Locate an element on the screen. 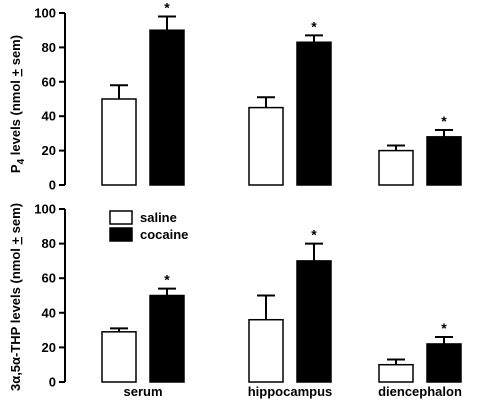 Image resolution: width=490 pixels, height=402 pixels. y-axis-label-thp: 3α,5α-THP levels (nmol + sem) is located at coordinates (15, 297).